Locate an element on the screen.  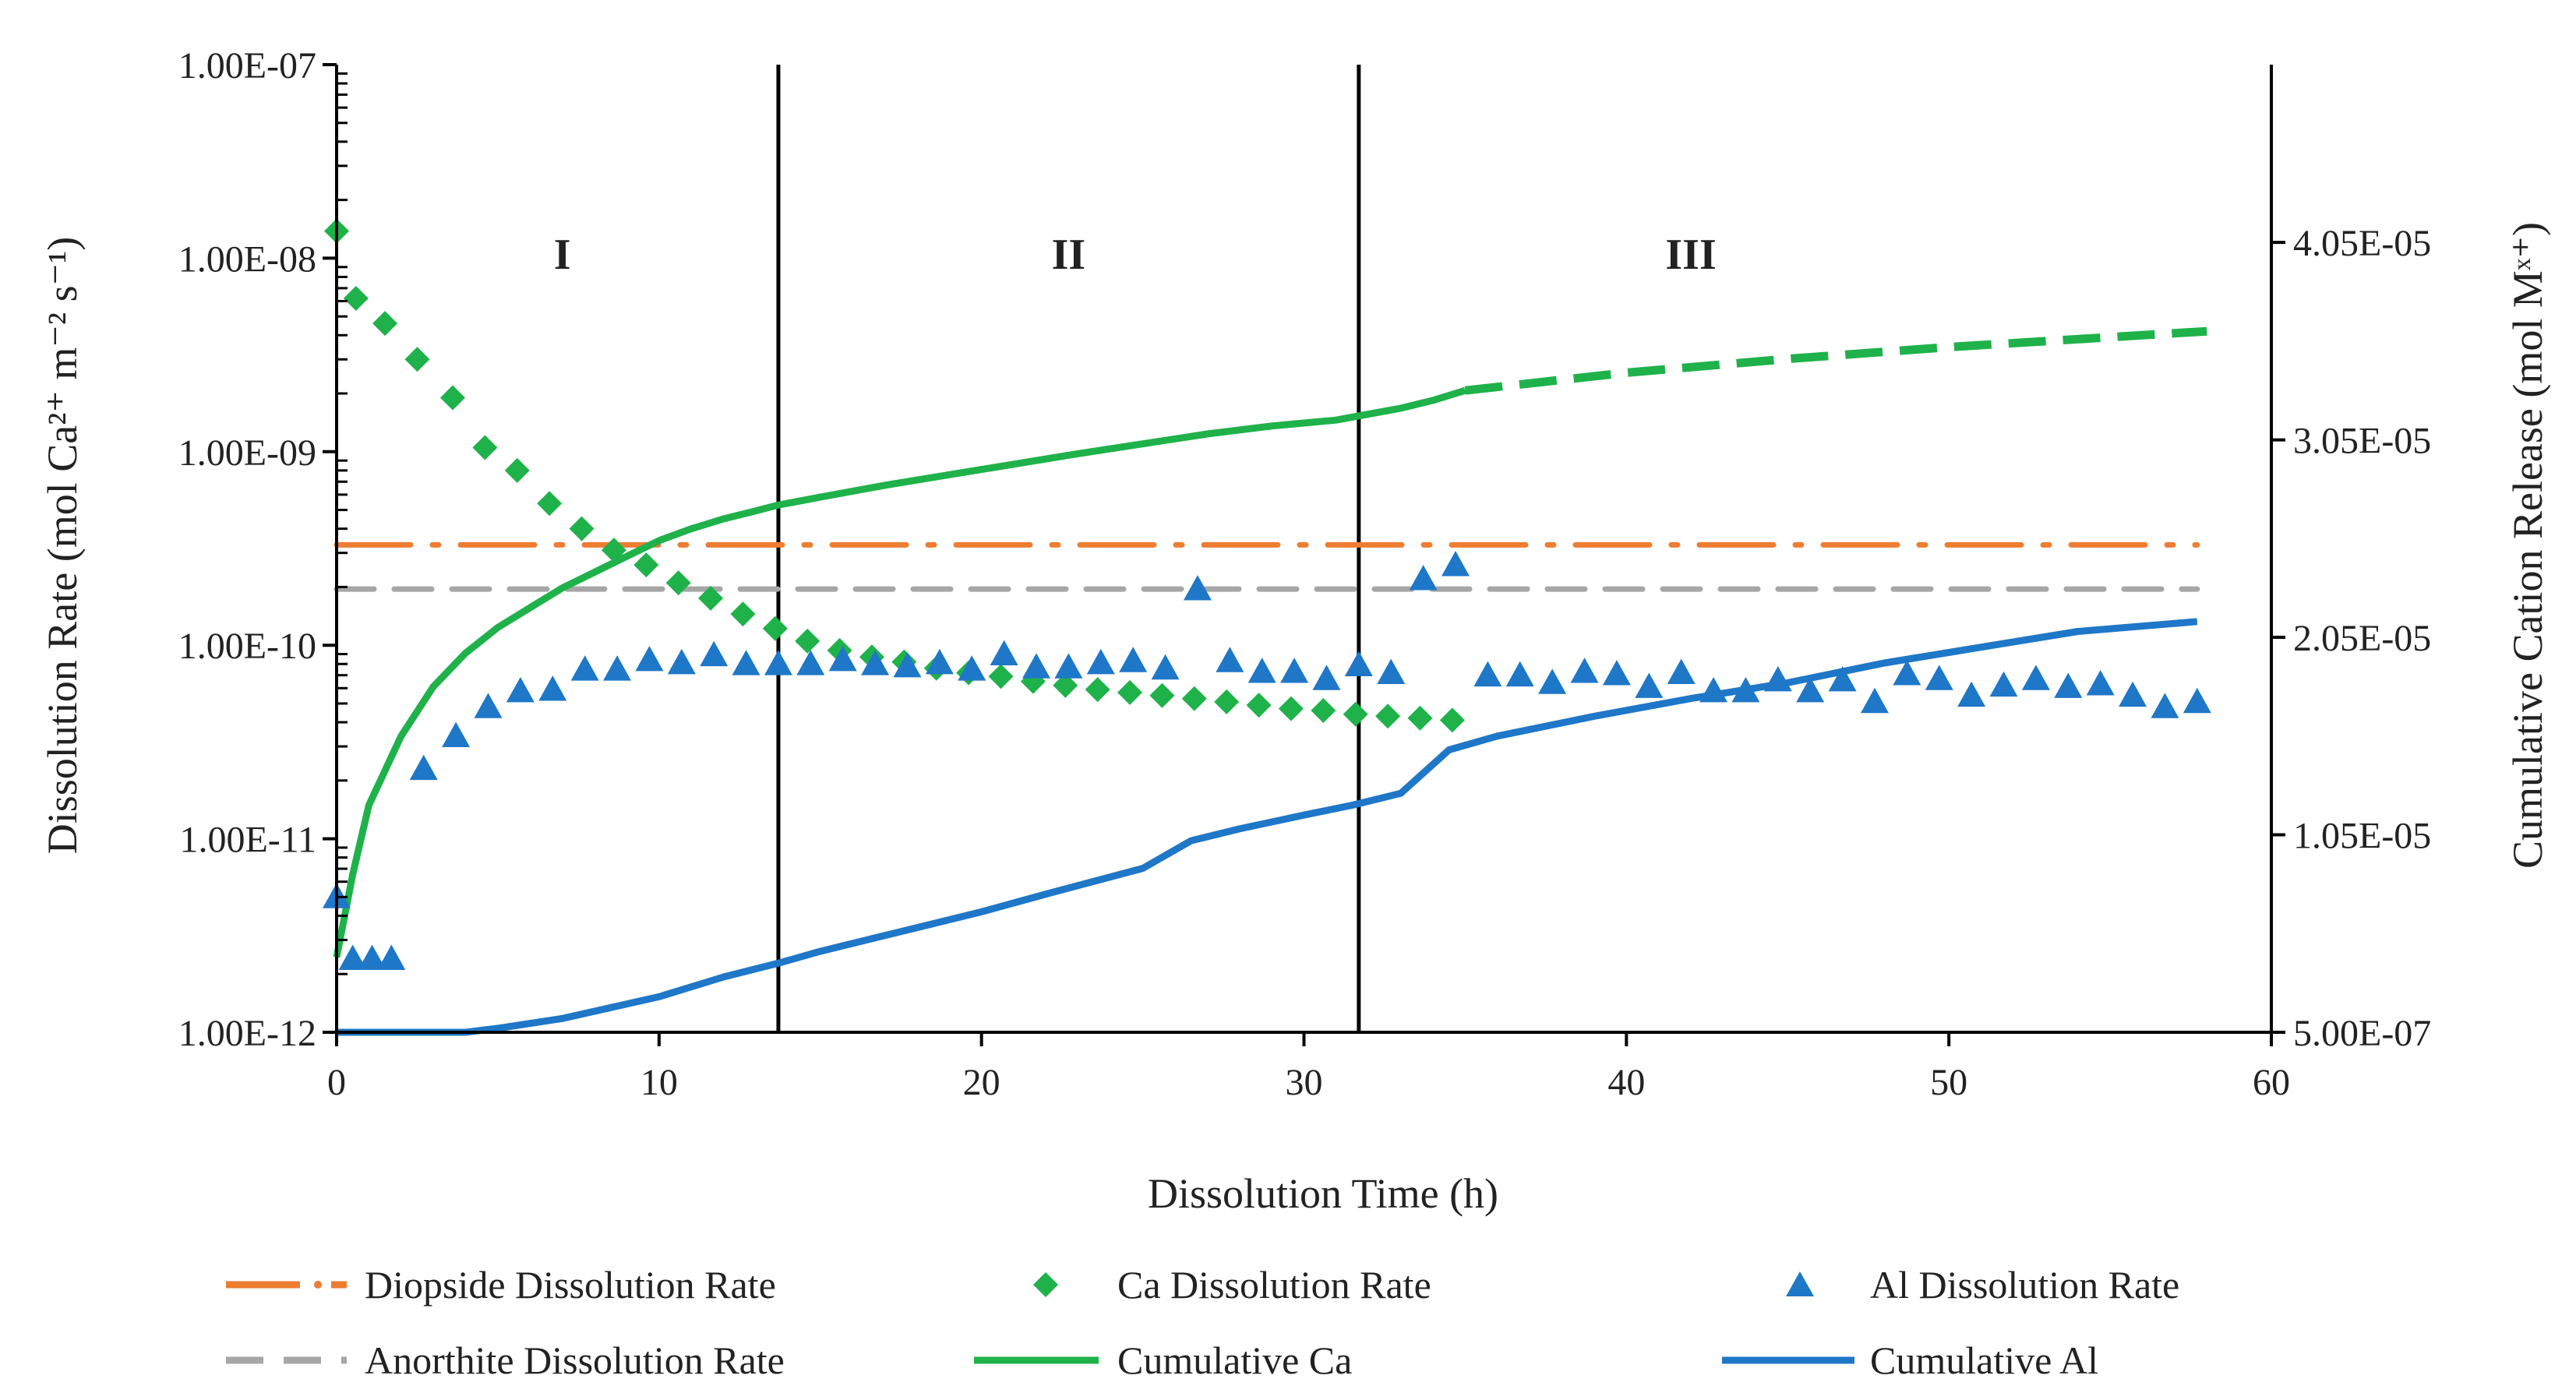
legend-item-anorthite: Anorthite Dissolution Rate is located at coordinates (505, 1360).